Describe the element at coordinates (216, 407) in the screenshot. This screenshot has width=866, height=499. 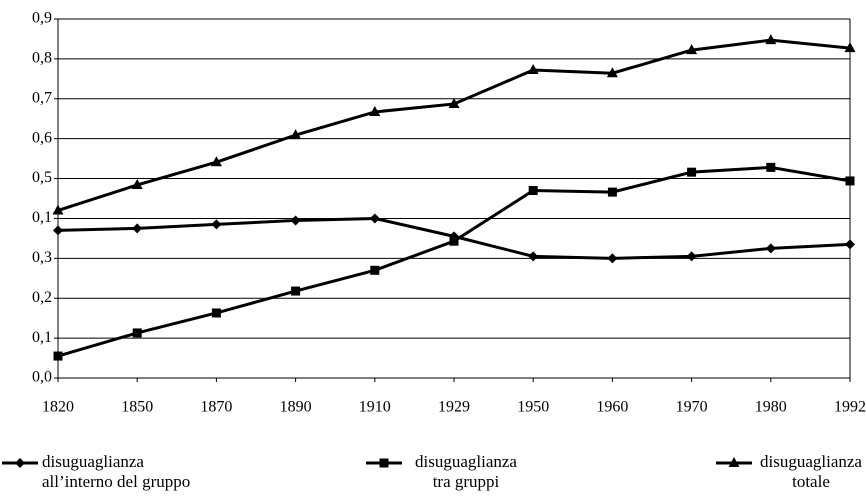
I see `x-tick-label: 1870` at that location.